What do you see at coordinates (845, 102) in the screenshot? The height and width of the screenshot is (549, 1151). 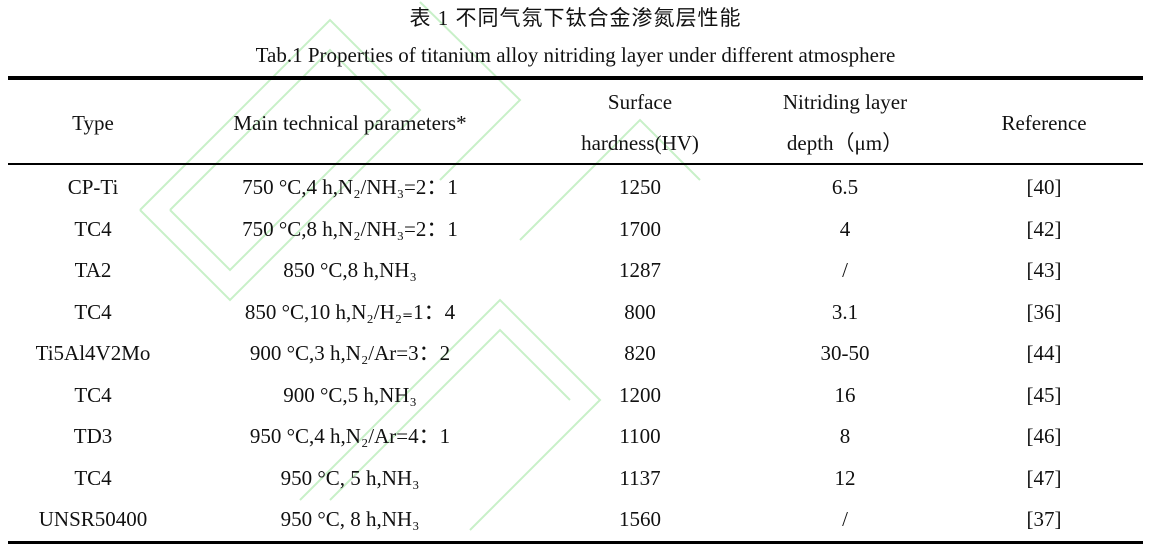 I see `header-depth-line1: Nitriding layer` at bounding box center [845, 102].